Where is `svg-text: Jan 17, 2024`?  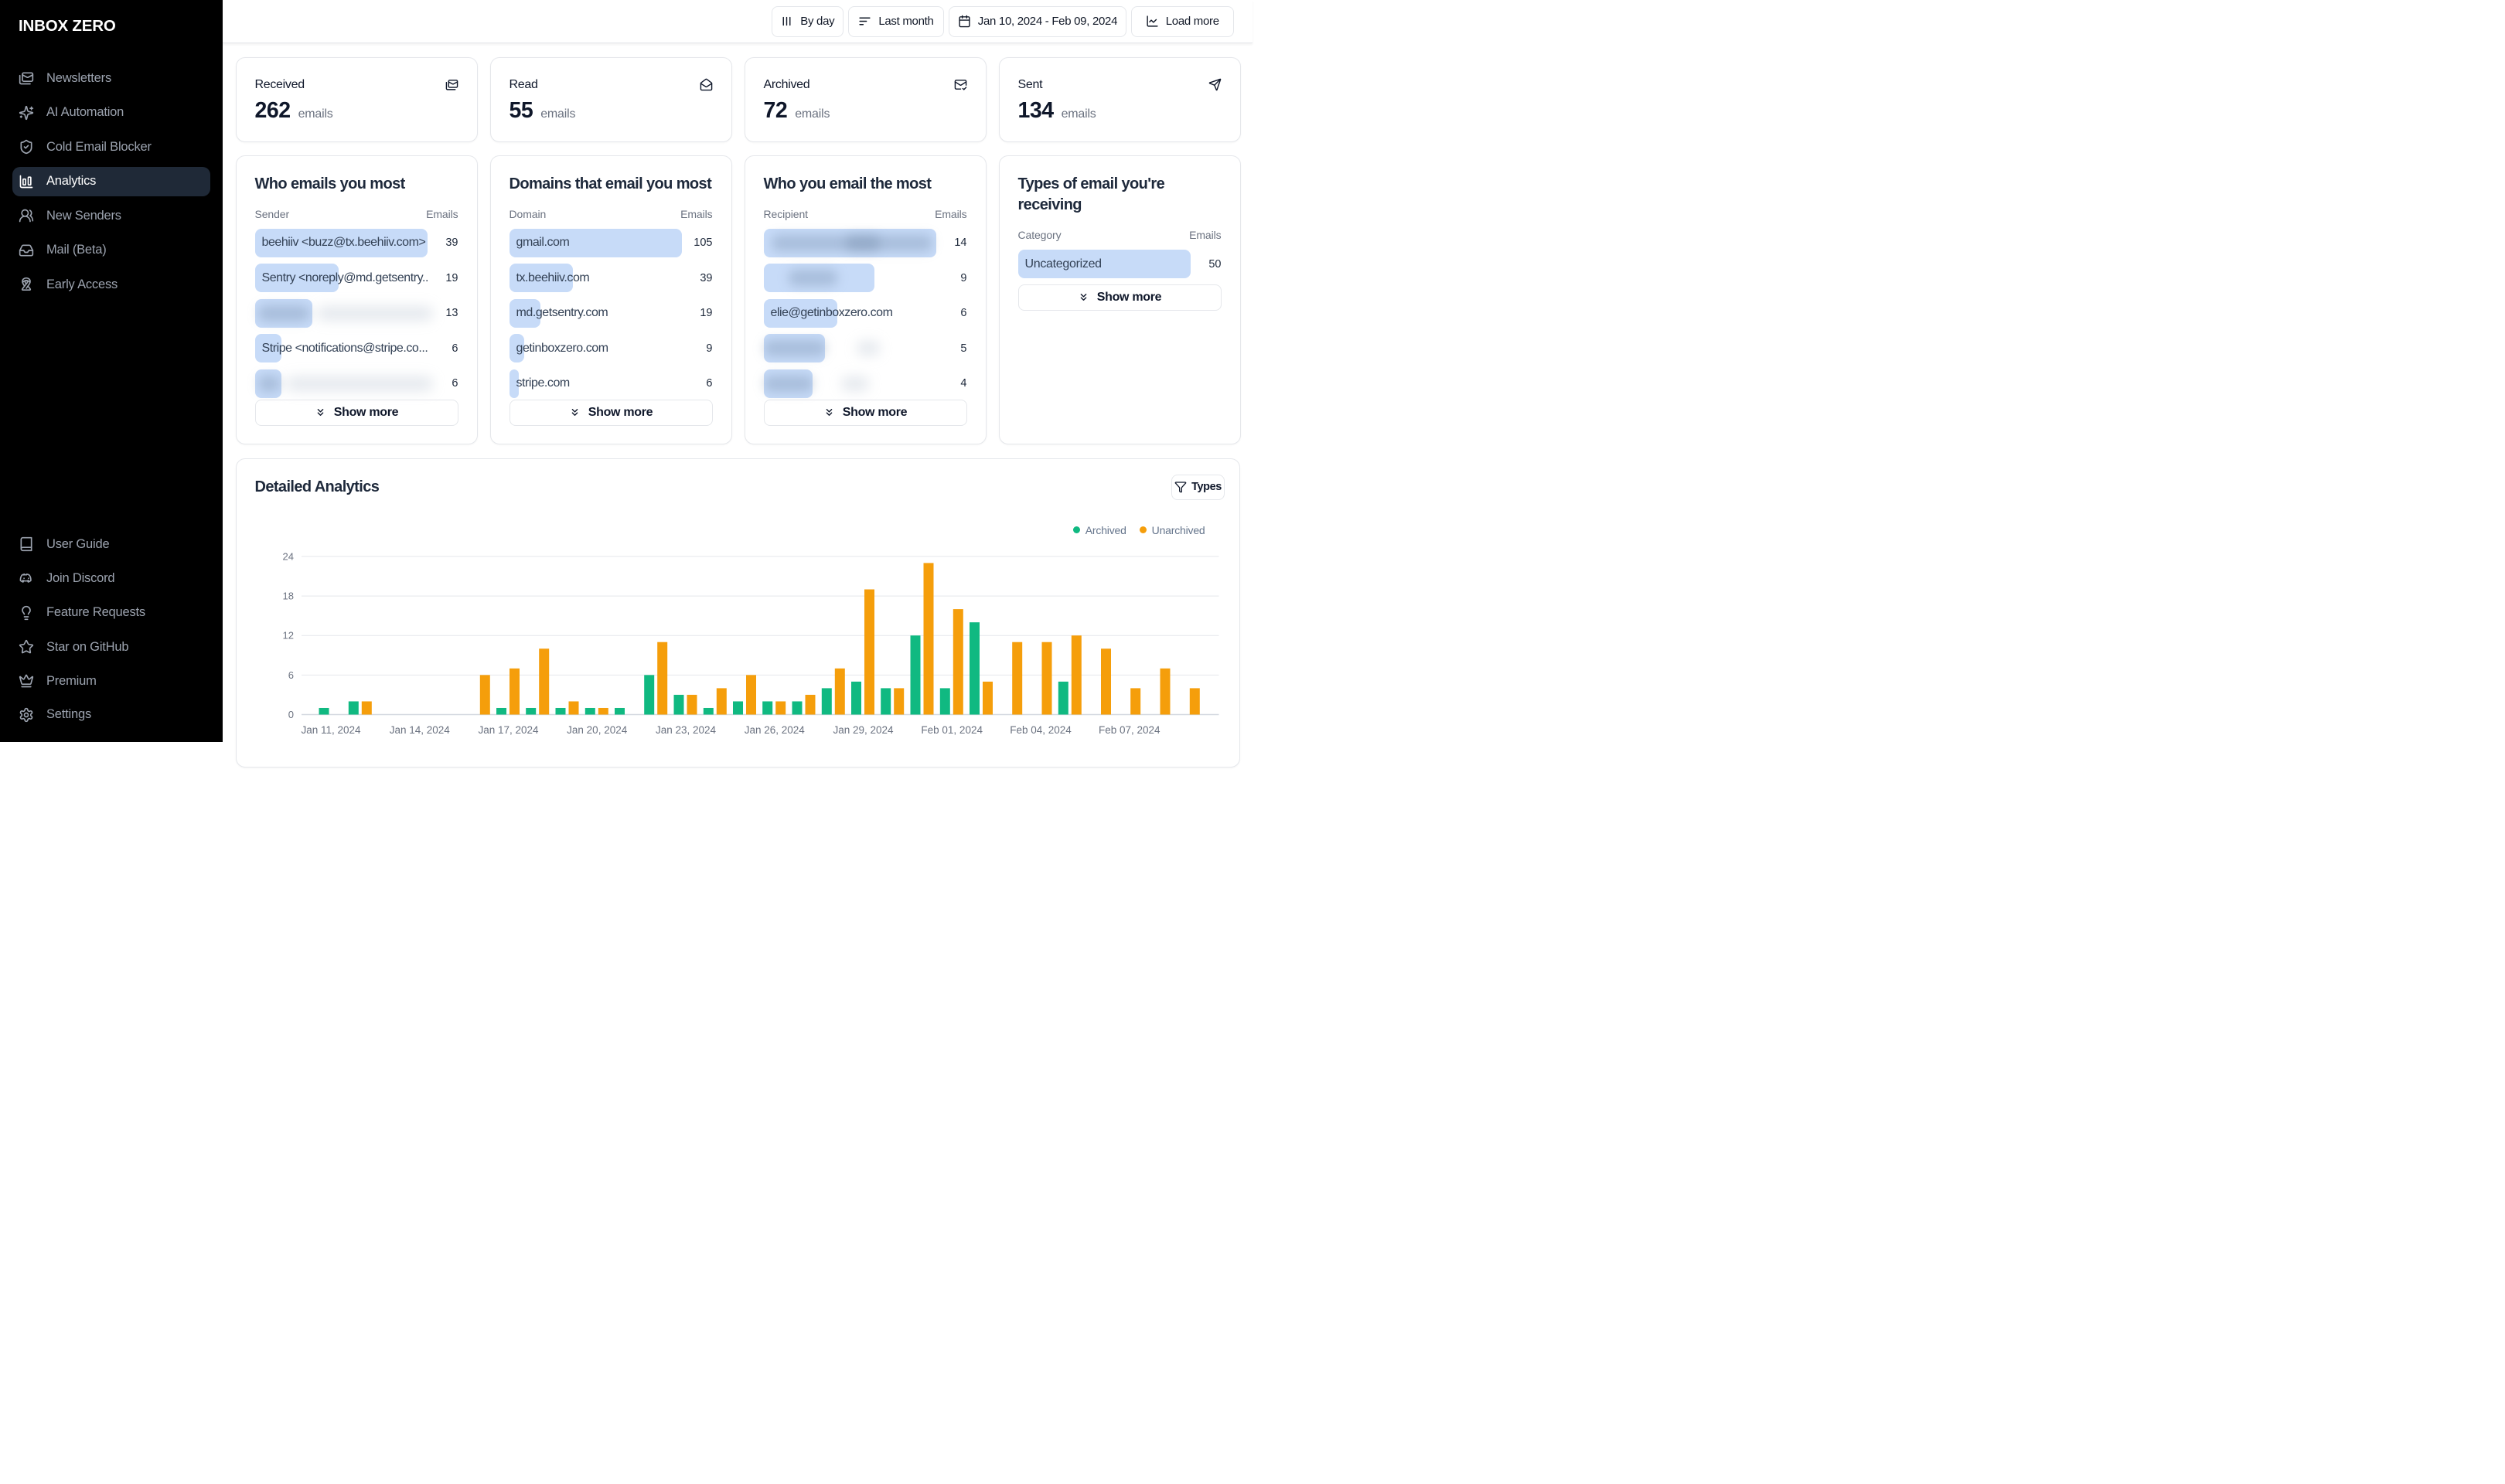
svg-text: Jan 17, 2024 is located at coordinates (508, 730).